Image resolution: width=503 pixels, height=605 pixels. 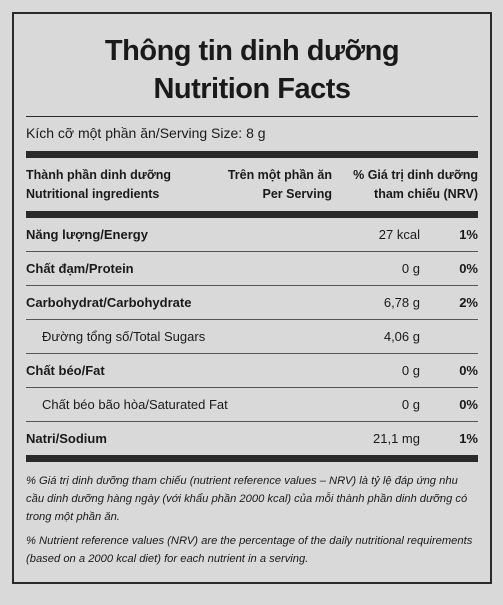 I want to click on header-text: Trên một phần ăn, so click(x=279, y=175).